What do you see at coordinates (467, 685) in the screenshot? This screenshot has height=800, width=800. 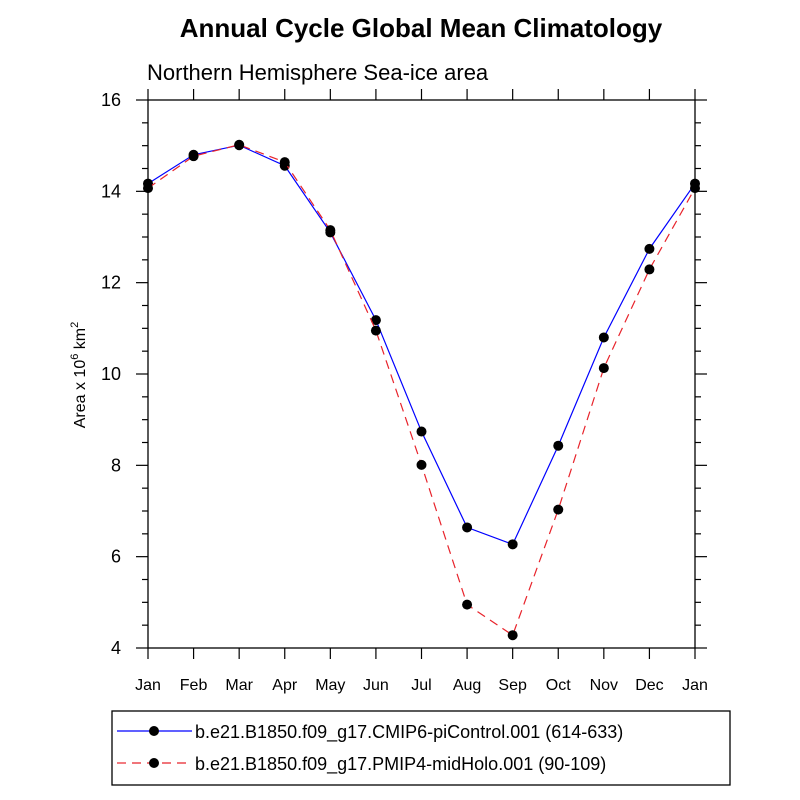 I see `x-tick-label: Aug` at bounding box center [467, 685].